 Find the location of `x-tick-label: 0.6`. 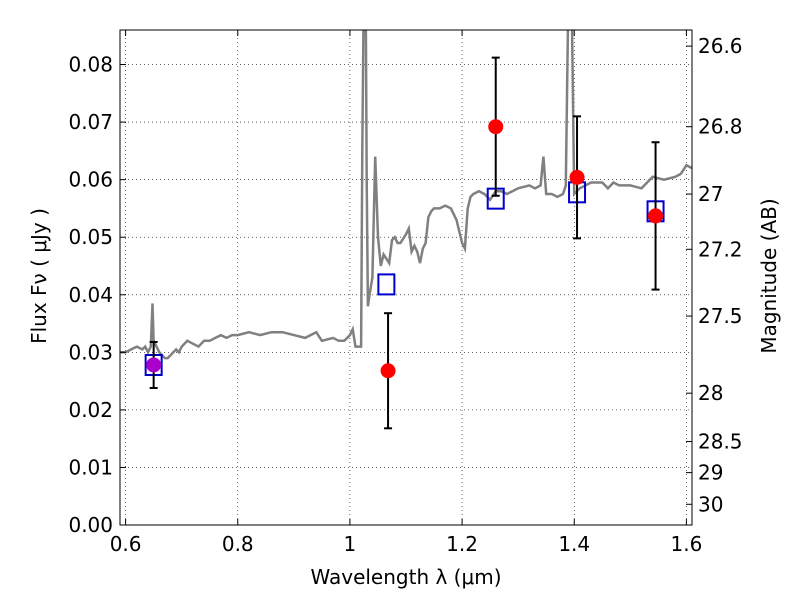

x-tick-label: 0.6 is located at coordinates (126, 544).